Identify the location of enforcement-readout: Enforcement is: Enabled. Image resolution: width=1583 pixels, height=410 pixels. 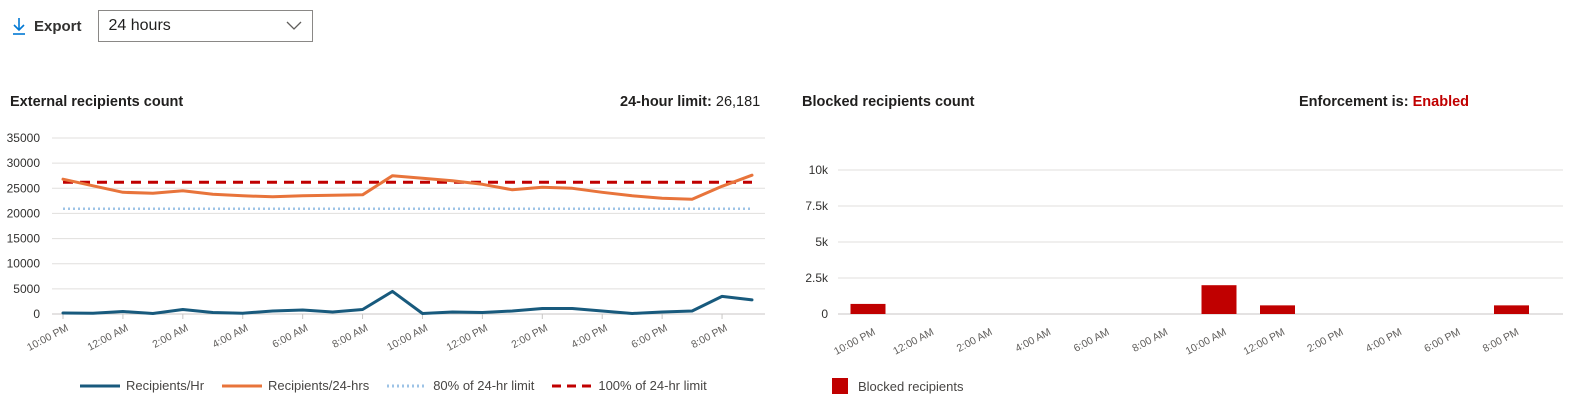
(1384, 102).